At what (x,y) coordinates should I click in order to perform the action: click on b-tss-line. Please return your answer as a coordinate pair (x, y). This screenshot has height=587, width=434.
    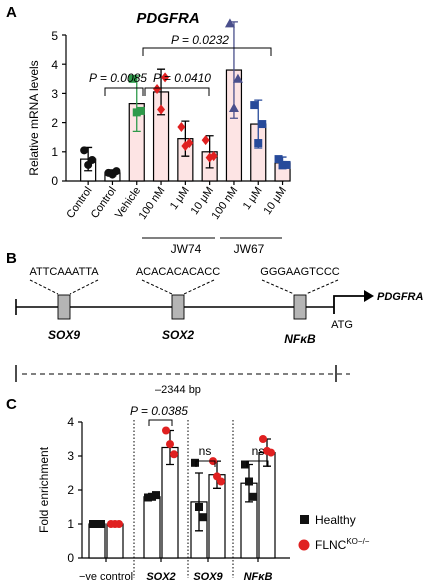
    Looking at the image, I should click on (350, 304).